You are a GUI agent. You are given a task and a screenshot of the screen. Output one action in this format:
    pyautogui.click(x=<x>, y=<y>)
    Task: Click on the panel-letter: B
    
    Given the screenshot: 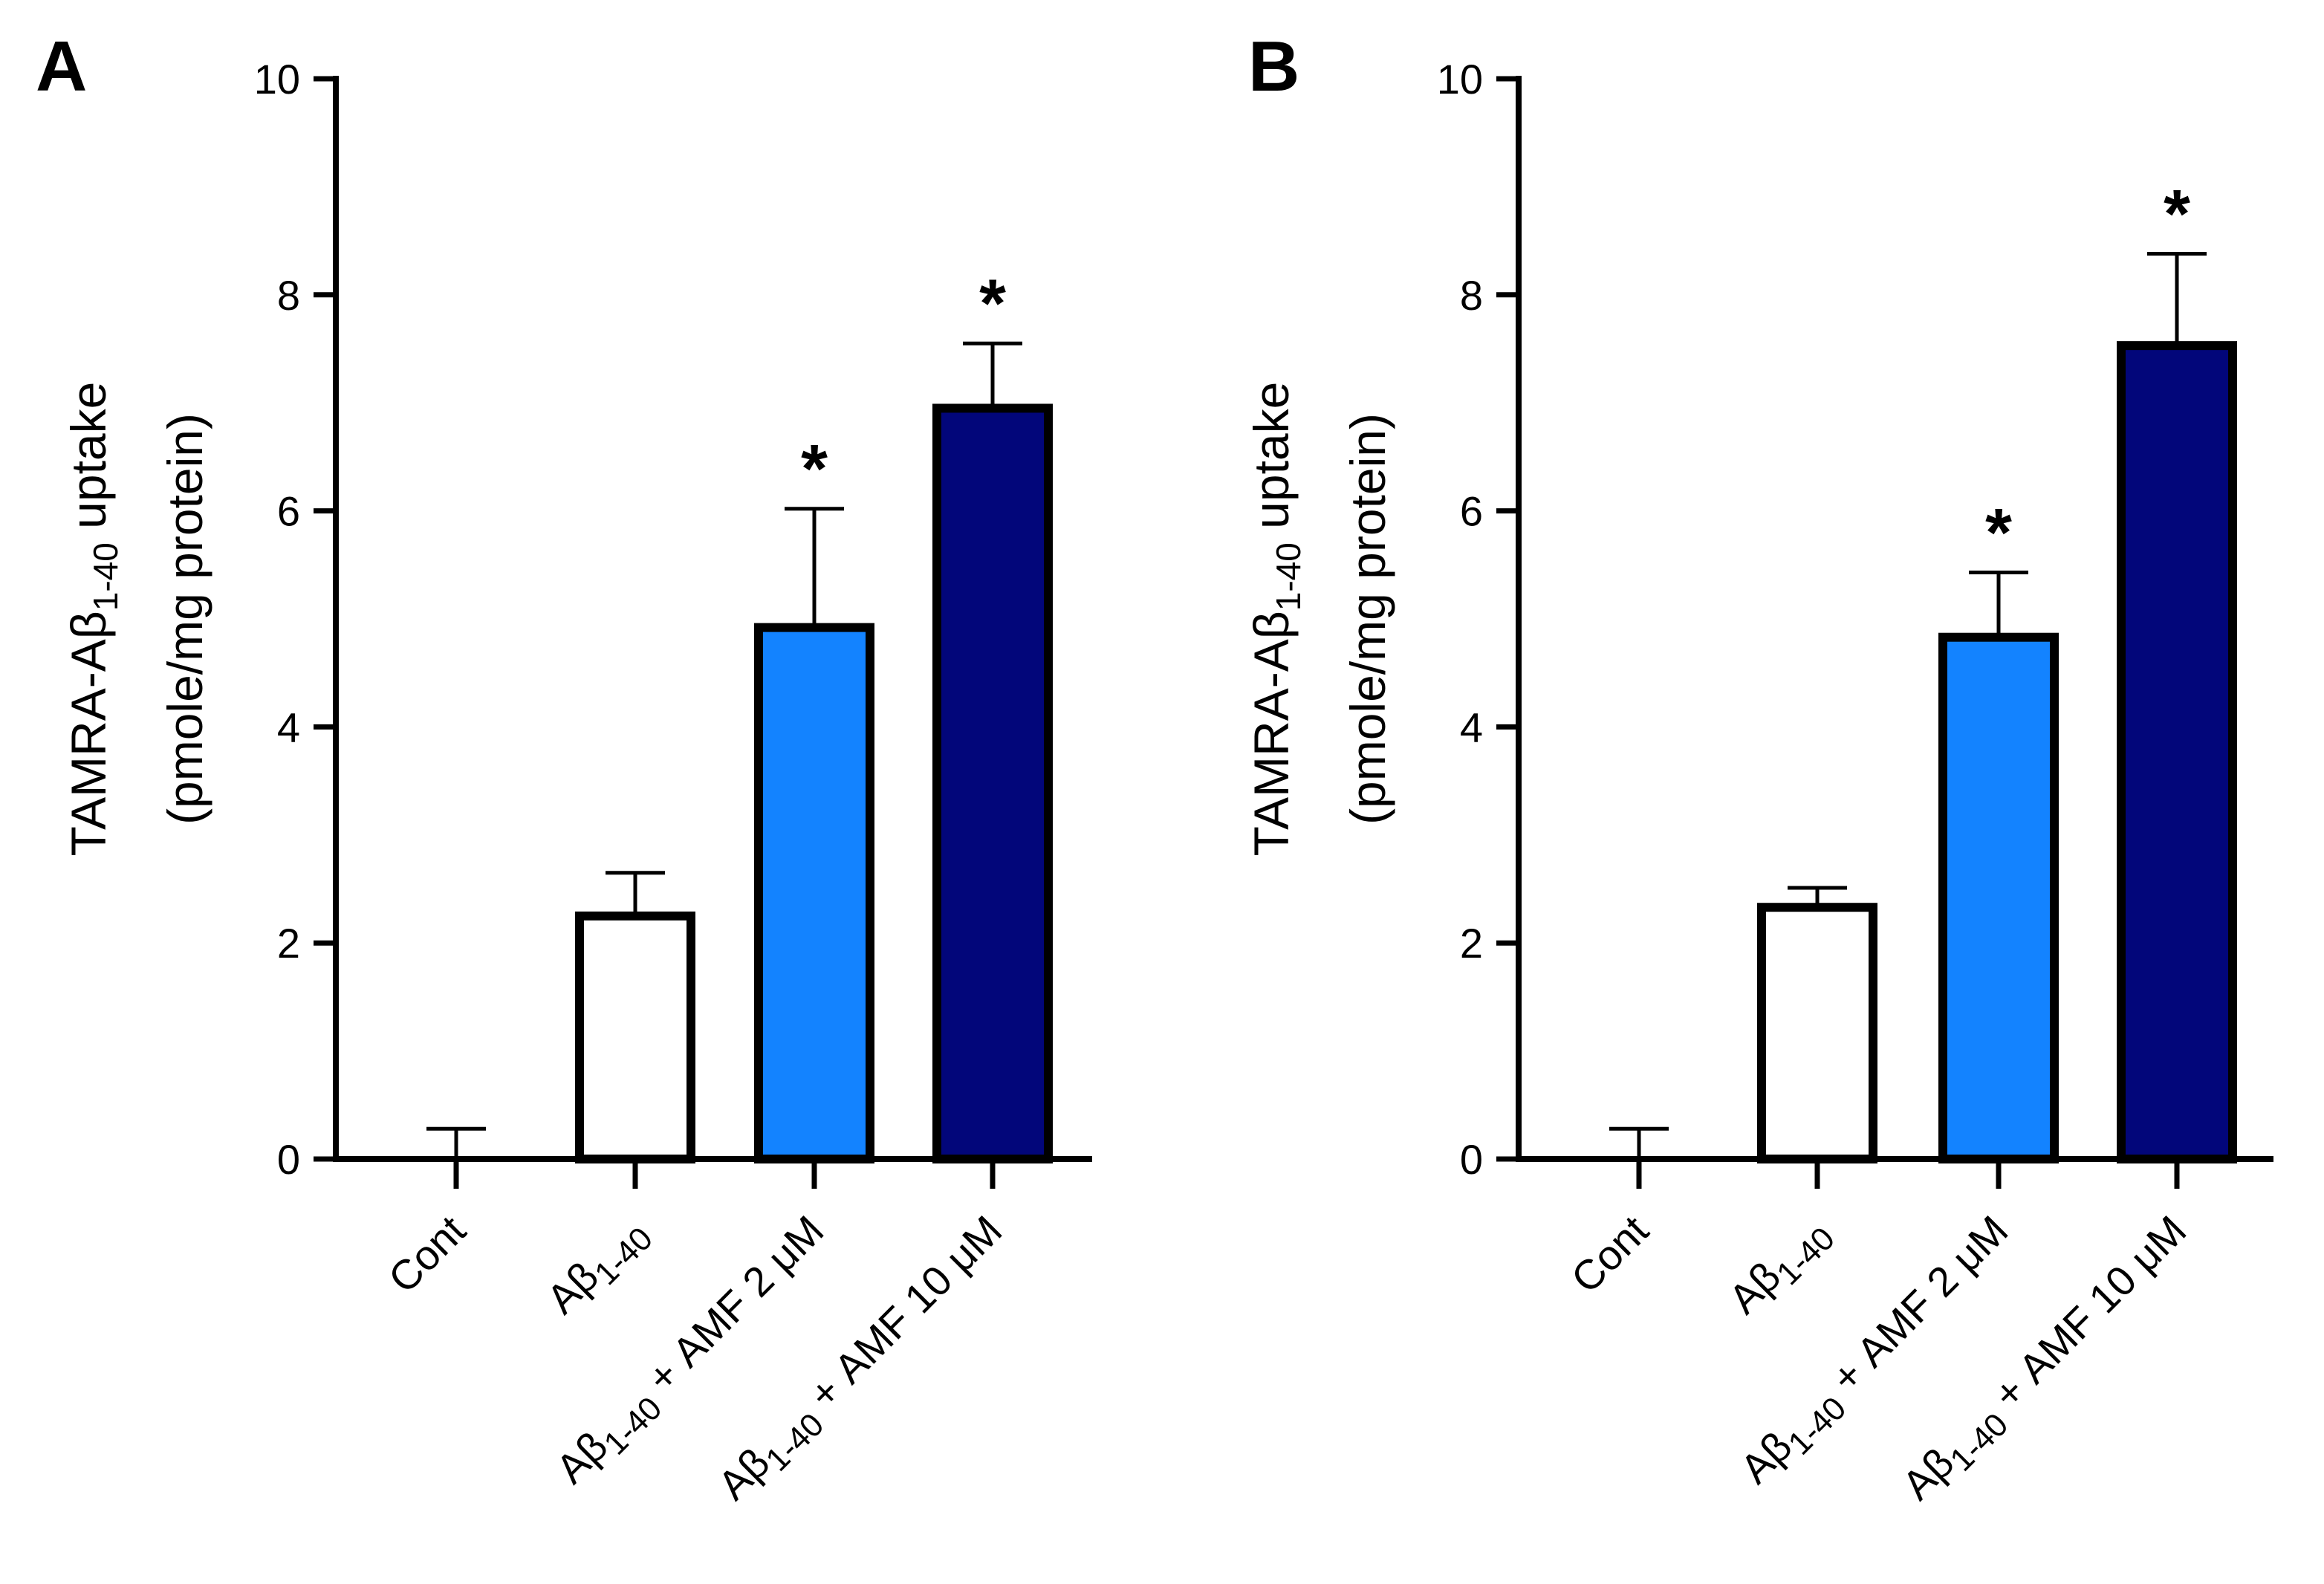 What is the action you would take?
    pyautogui.click(x=1273, y=66)
    